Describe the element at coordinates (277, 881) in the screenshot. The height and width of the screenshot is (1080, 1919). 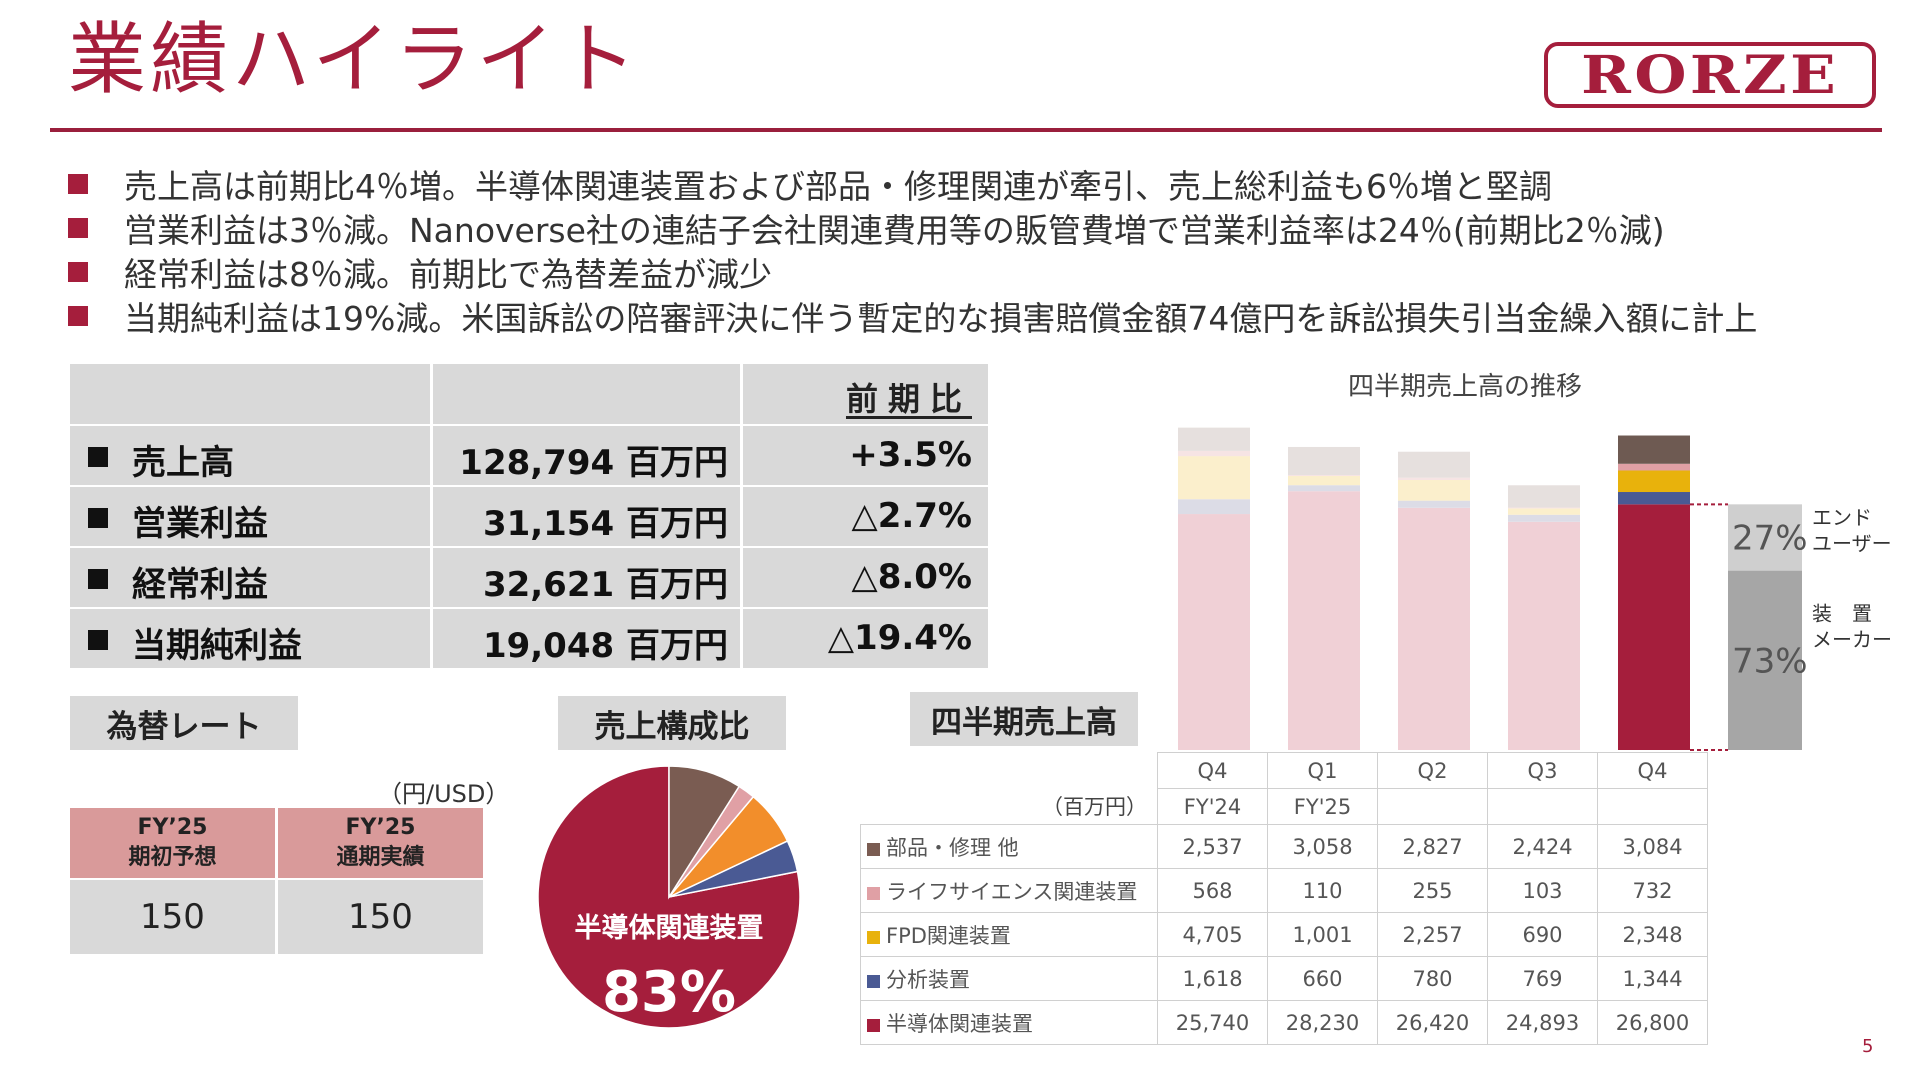
I see `fx-rate-table: FY’25 期初予想 FY’25 通期実績 150 150` at that location.